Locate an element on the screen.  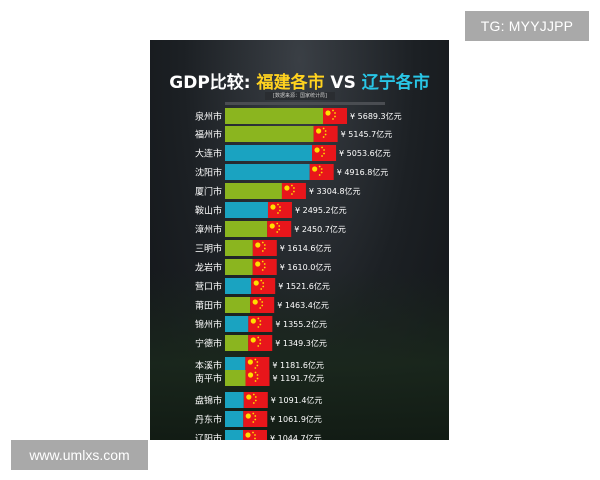
bar-row-11: 锦州市 ¥ 1355.2亿元 is located at coordinates (261, 324).